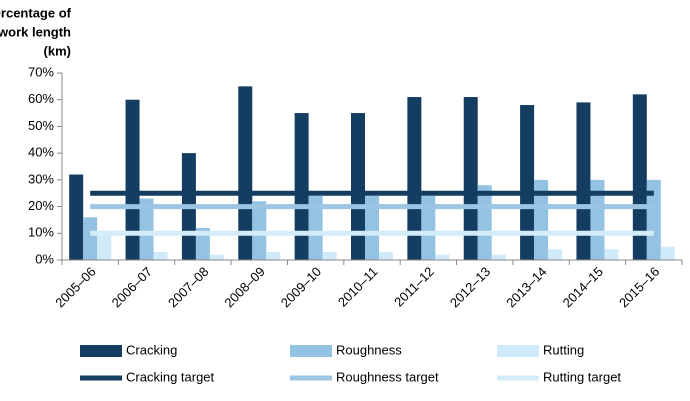 Image resolution: width=690 pixels, height=401 pixels. I want to click on x-tick-label: 2010–11, so click(358, 287).